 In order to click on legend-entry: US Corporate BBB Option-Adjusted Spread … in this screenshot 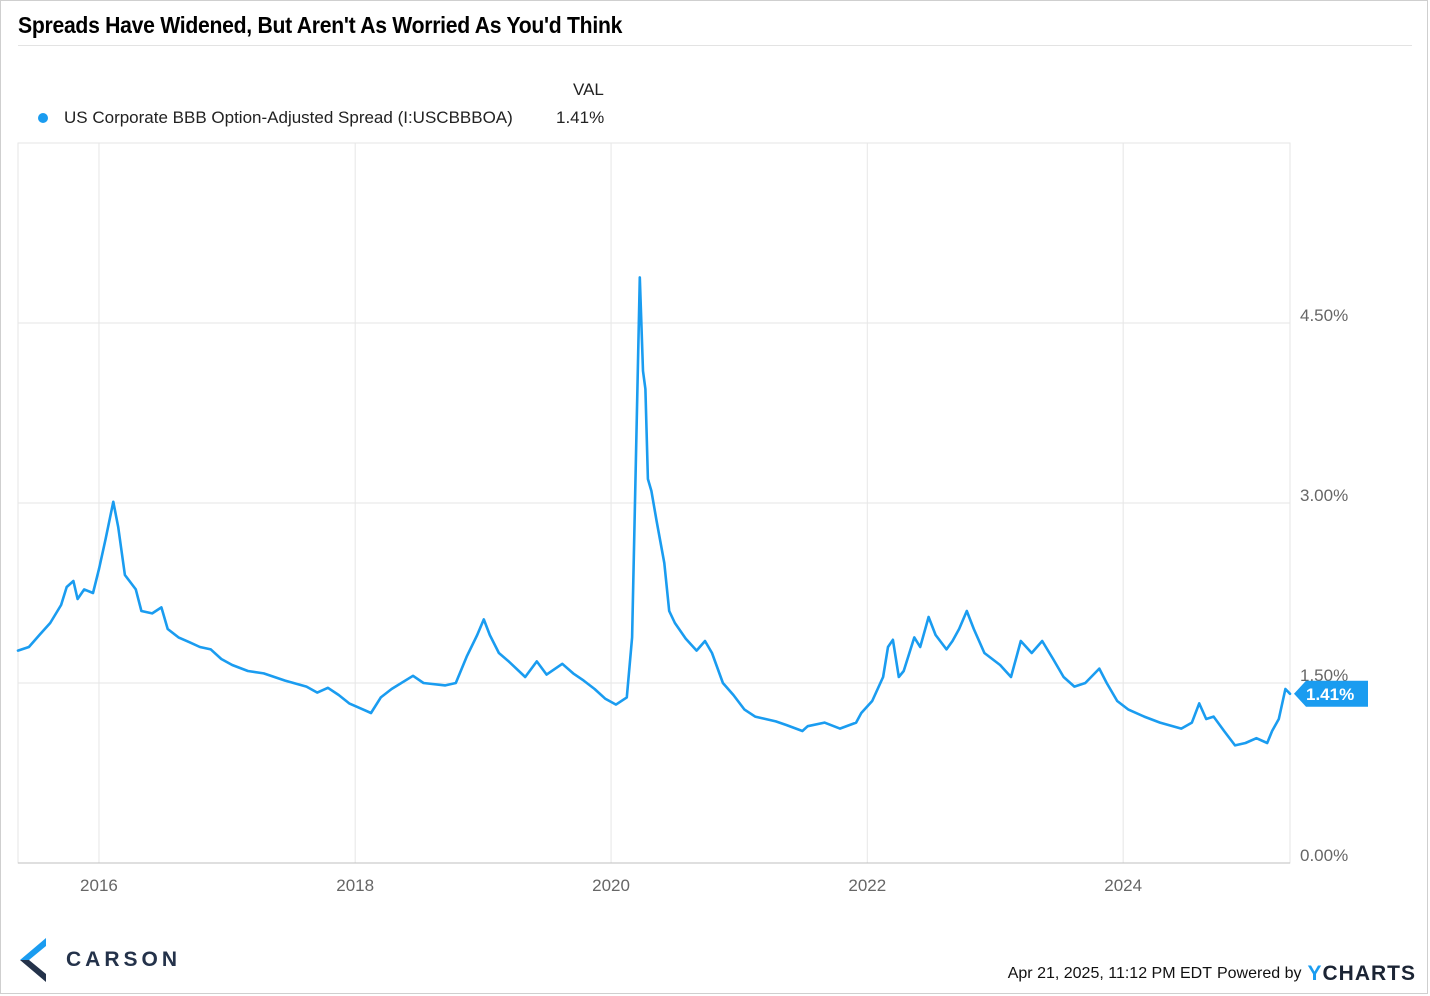, I will do `click(327, 118)`.